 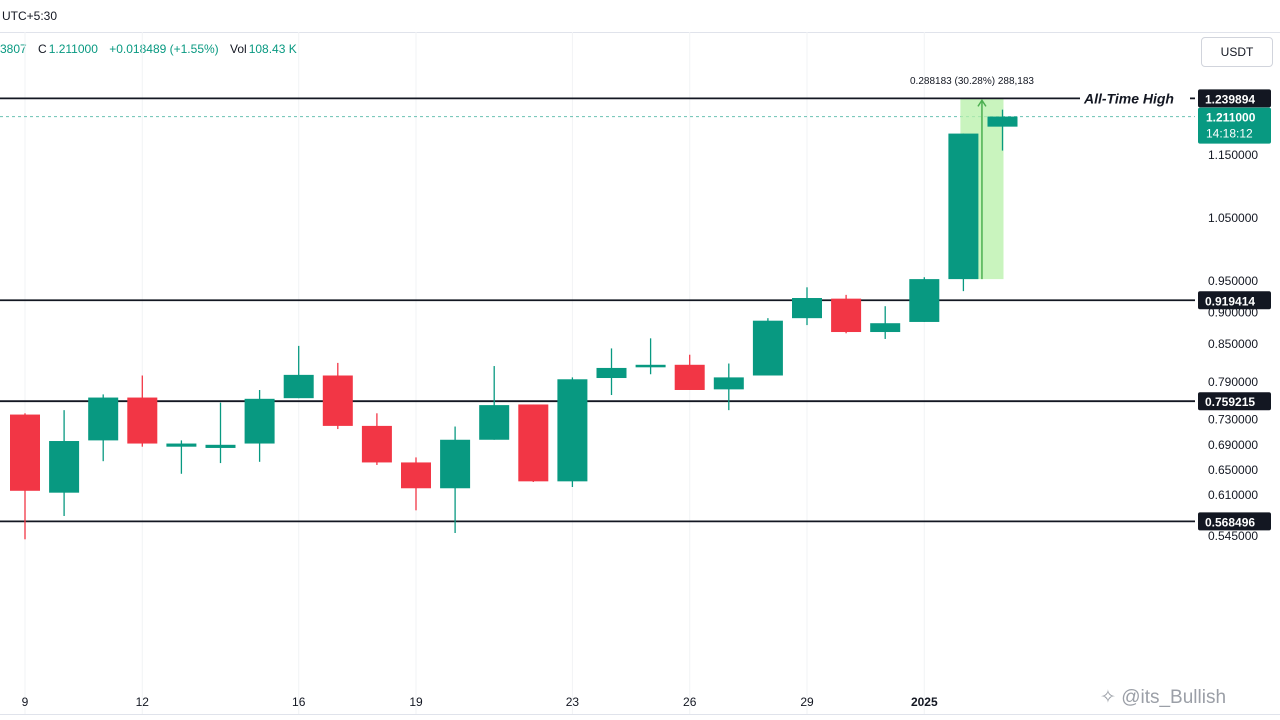 I want to click on price-axis-tick-label: 0.545000, so click(x=1233, y=536).